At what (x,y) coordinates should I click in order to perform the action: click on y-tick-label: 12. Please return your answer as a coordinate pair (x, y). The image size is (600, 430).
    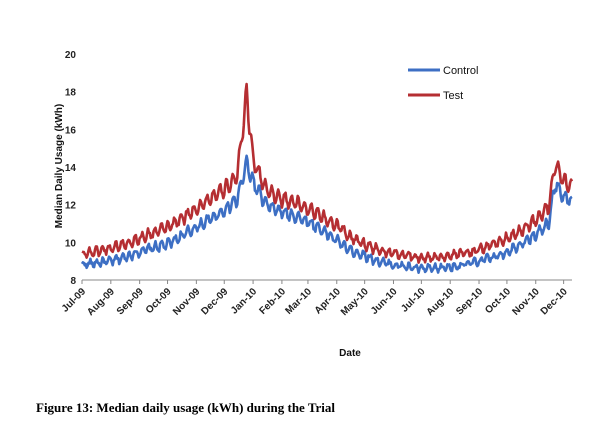
    Looking at the image, I should click on (71, 206).